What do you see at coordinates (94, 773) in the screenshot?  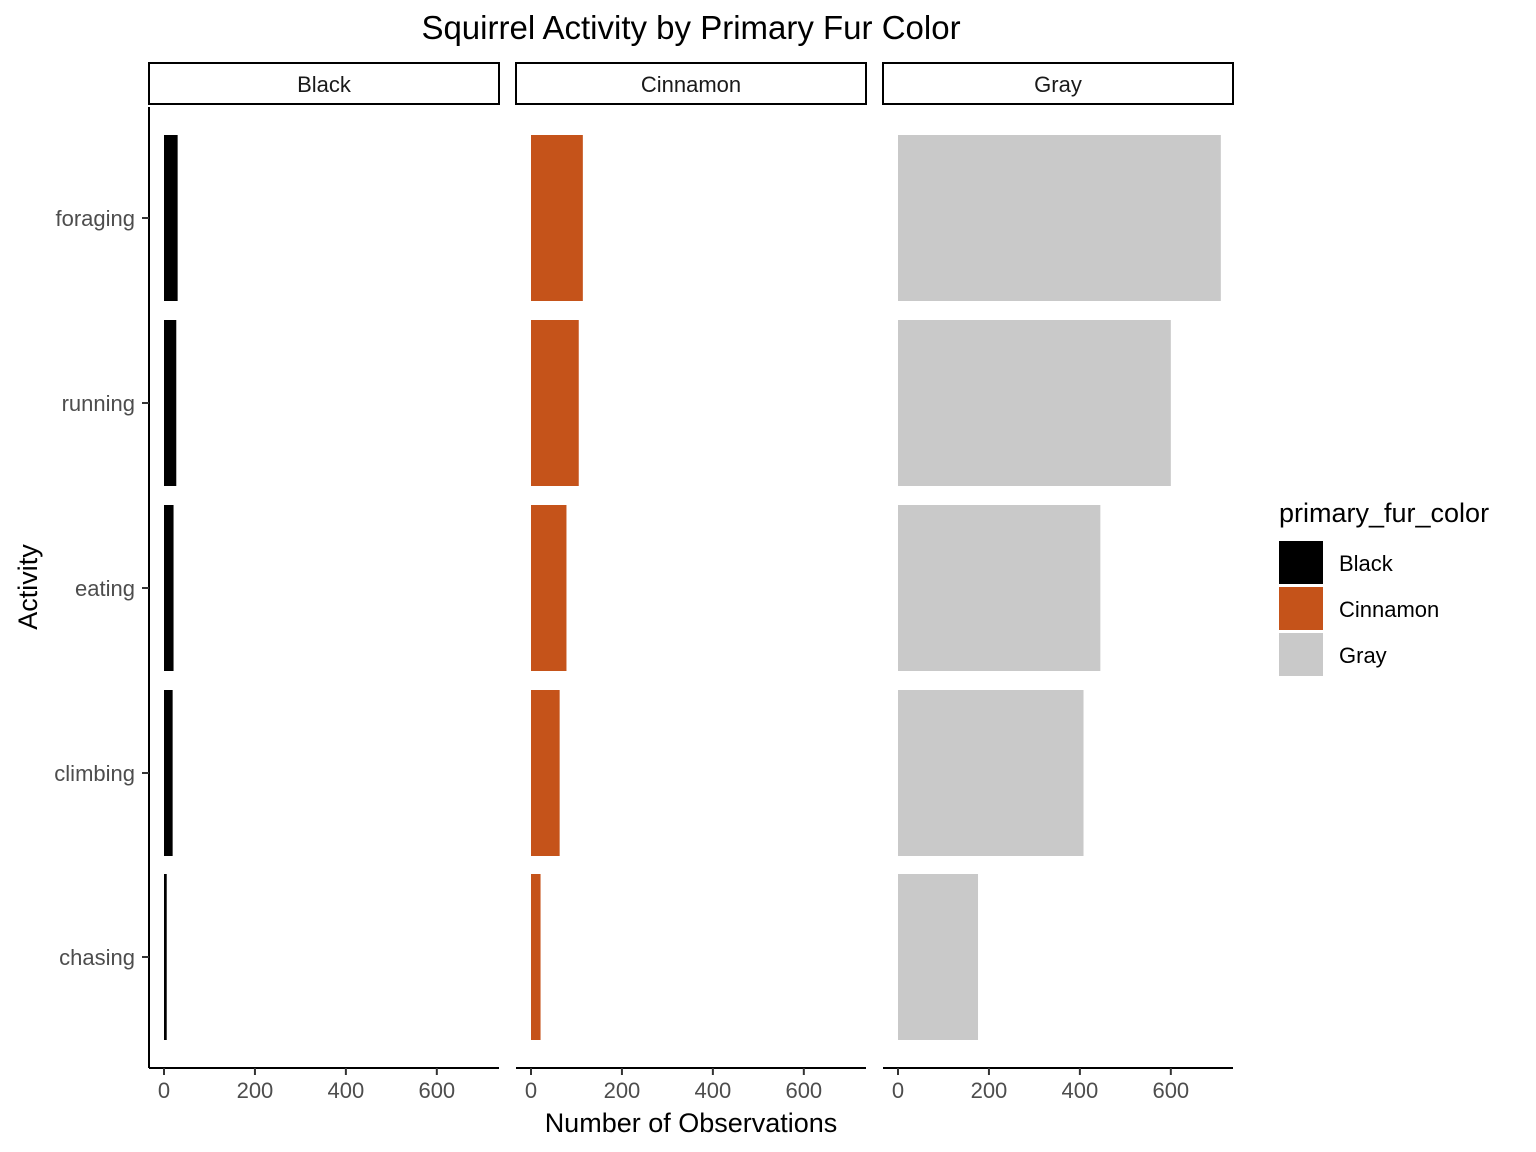 I see `y-tick-label-climbing: climbing` at bounding box center [94, 773].